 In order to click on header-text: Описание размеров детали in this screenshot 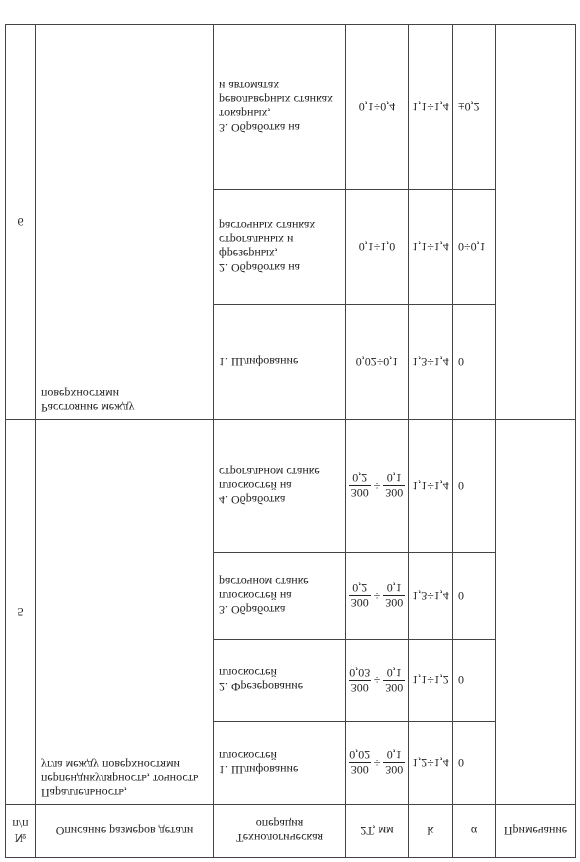, I will do `click(124, 831)`.